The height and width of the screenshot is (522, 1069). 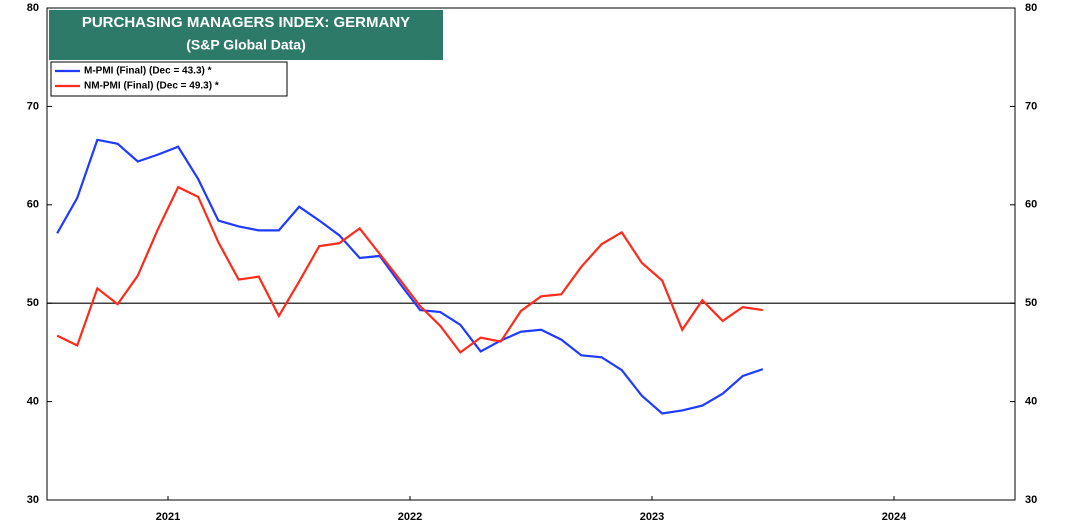 What do you see at coordinates (652, 516) in the screenshot?
I see `x-tick-label: 2023` at bounding box center [652, 516].